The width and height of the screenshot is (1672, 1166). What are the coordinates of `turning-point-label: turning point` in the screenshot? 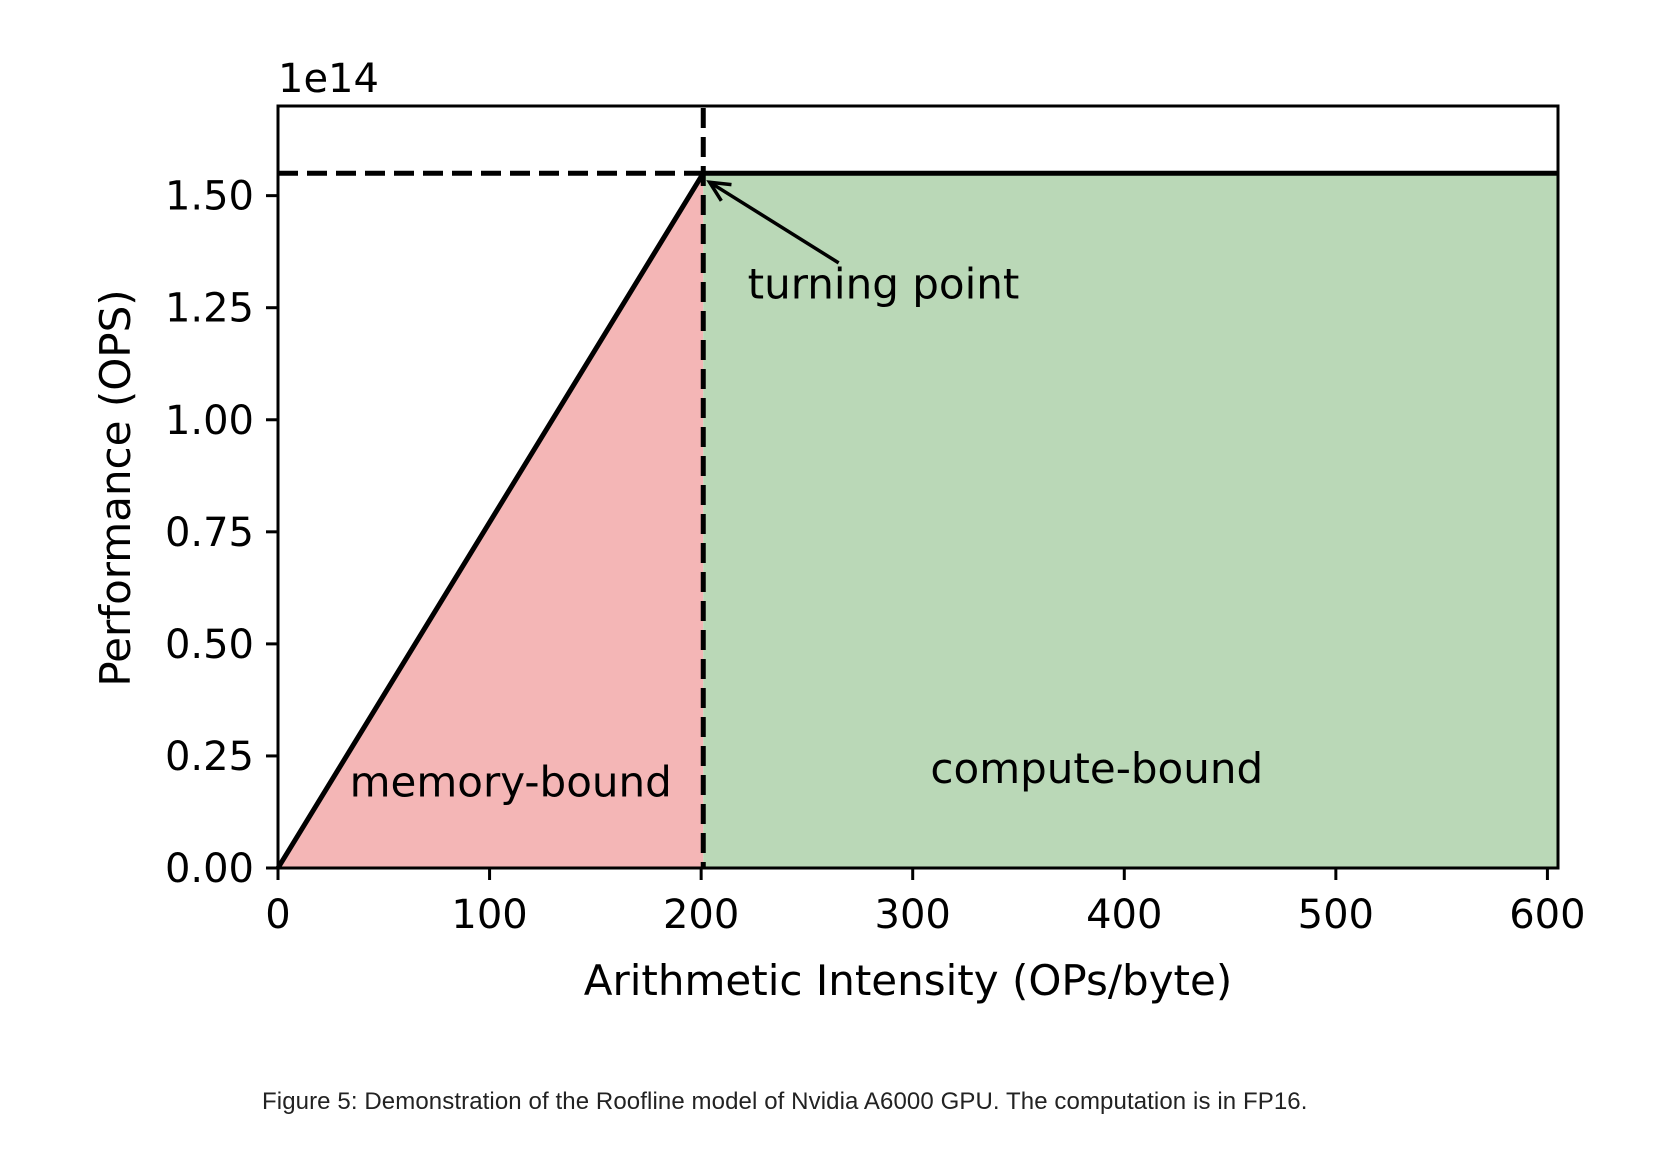 It's located at (884, 284).